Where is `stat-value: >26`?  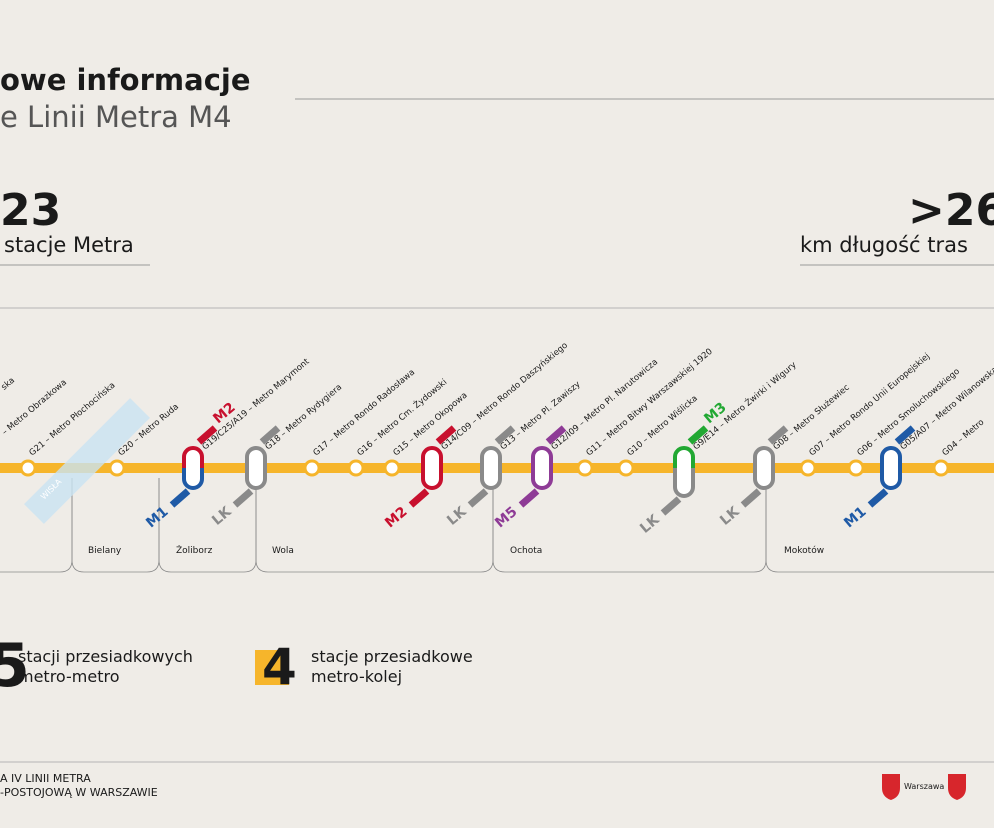
stat-value: >26 is located at coordinates (951, 210).